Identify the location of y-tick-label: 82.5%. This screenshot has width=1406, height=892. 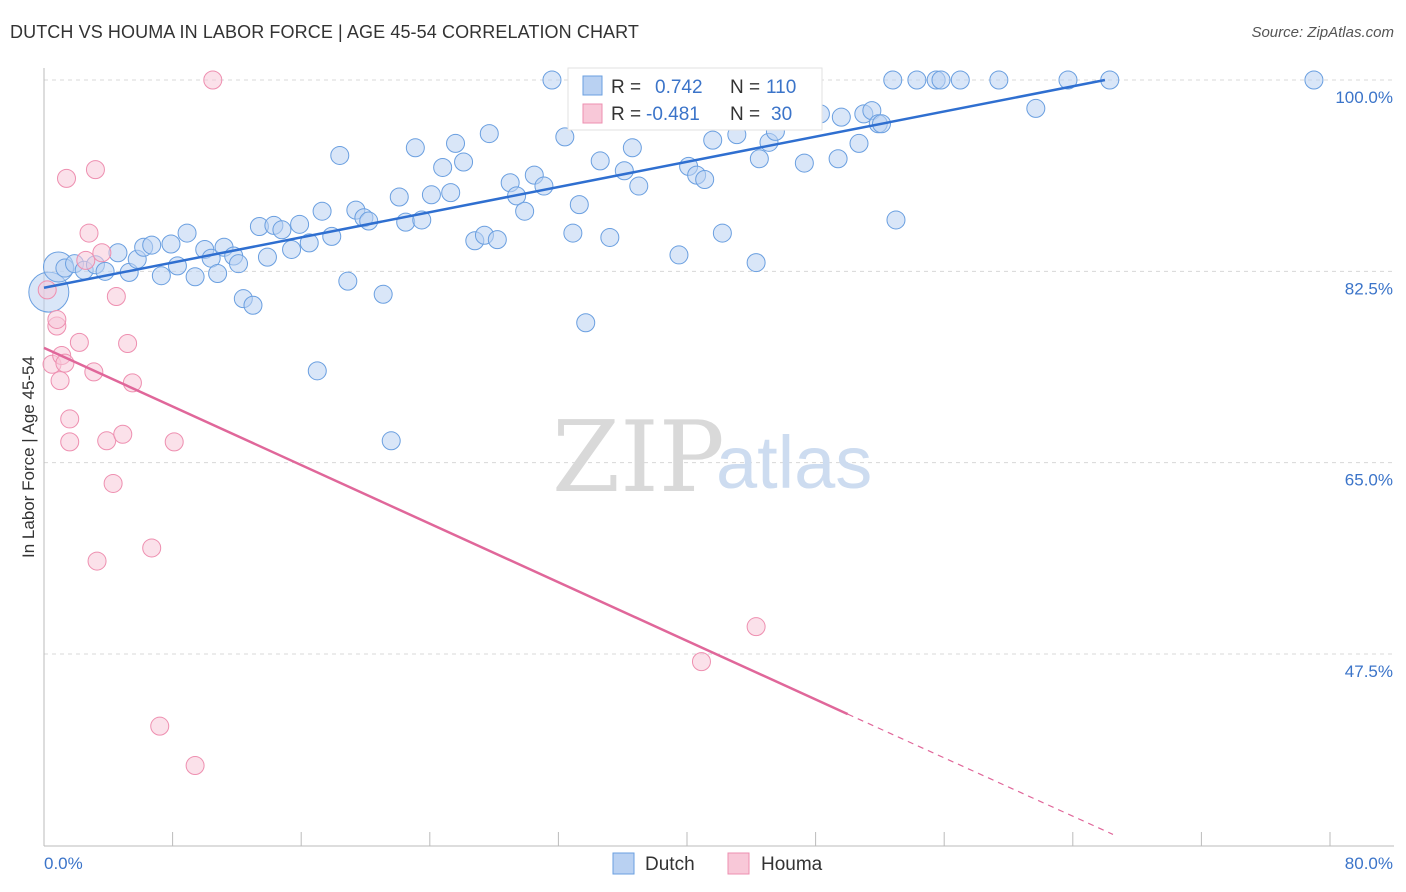
(1369, 288).